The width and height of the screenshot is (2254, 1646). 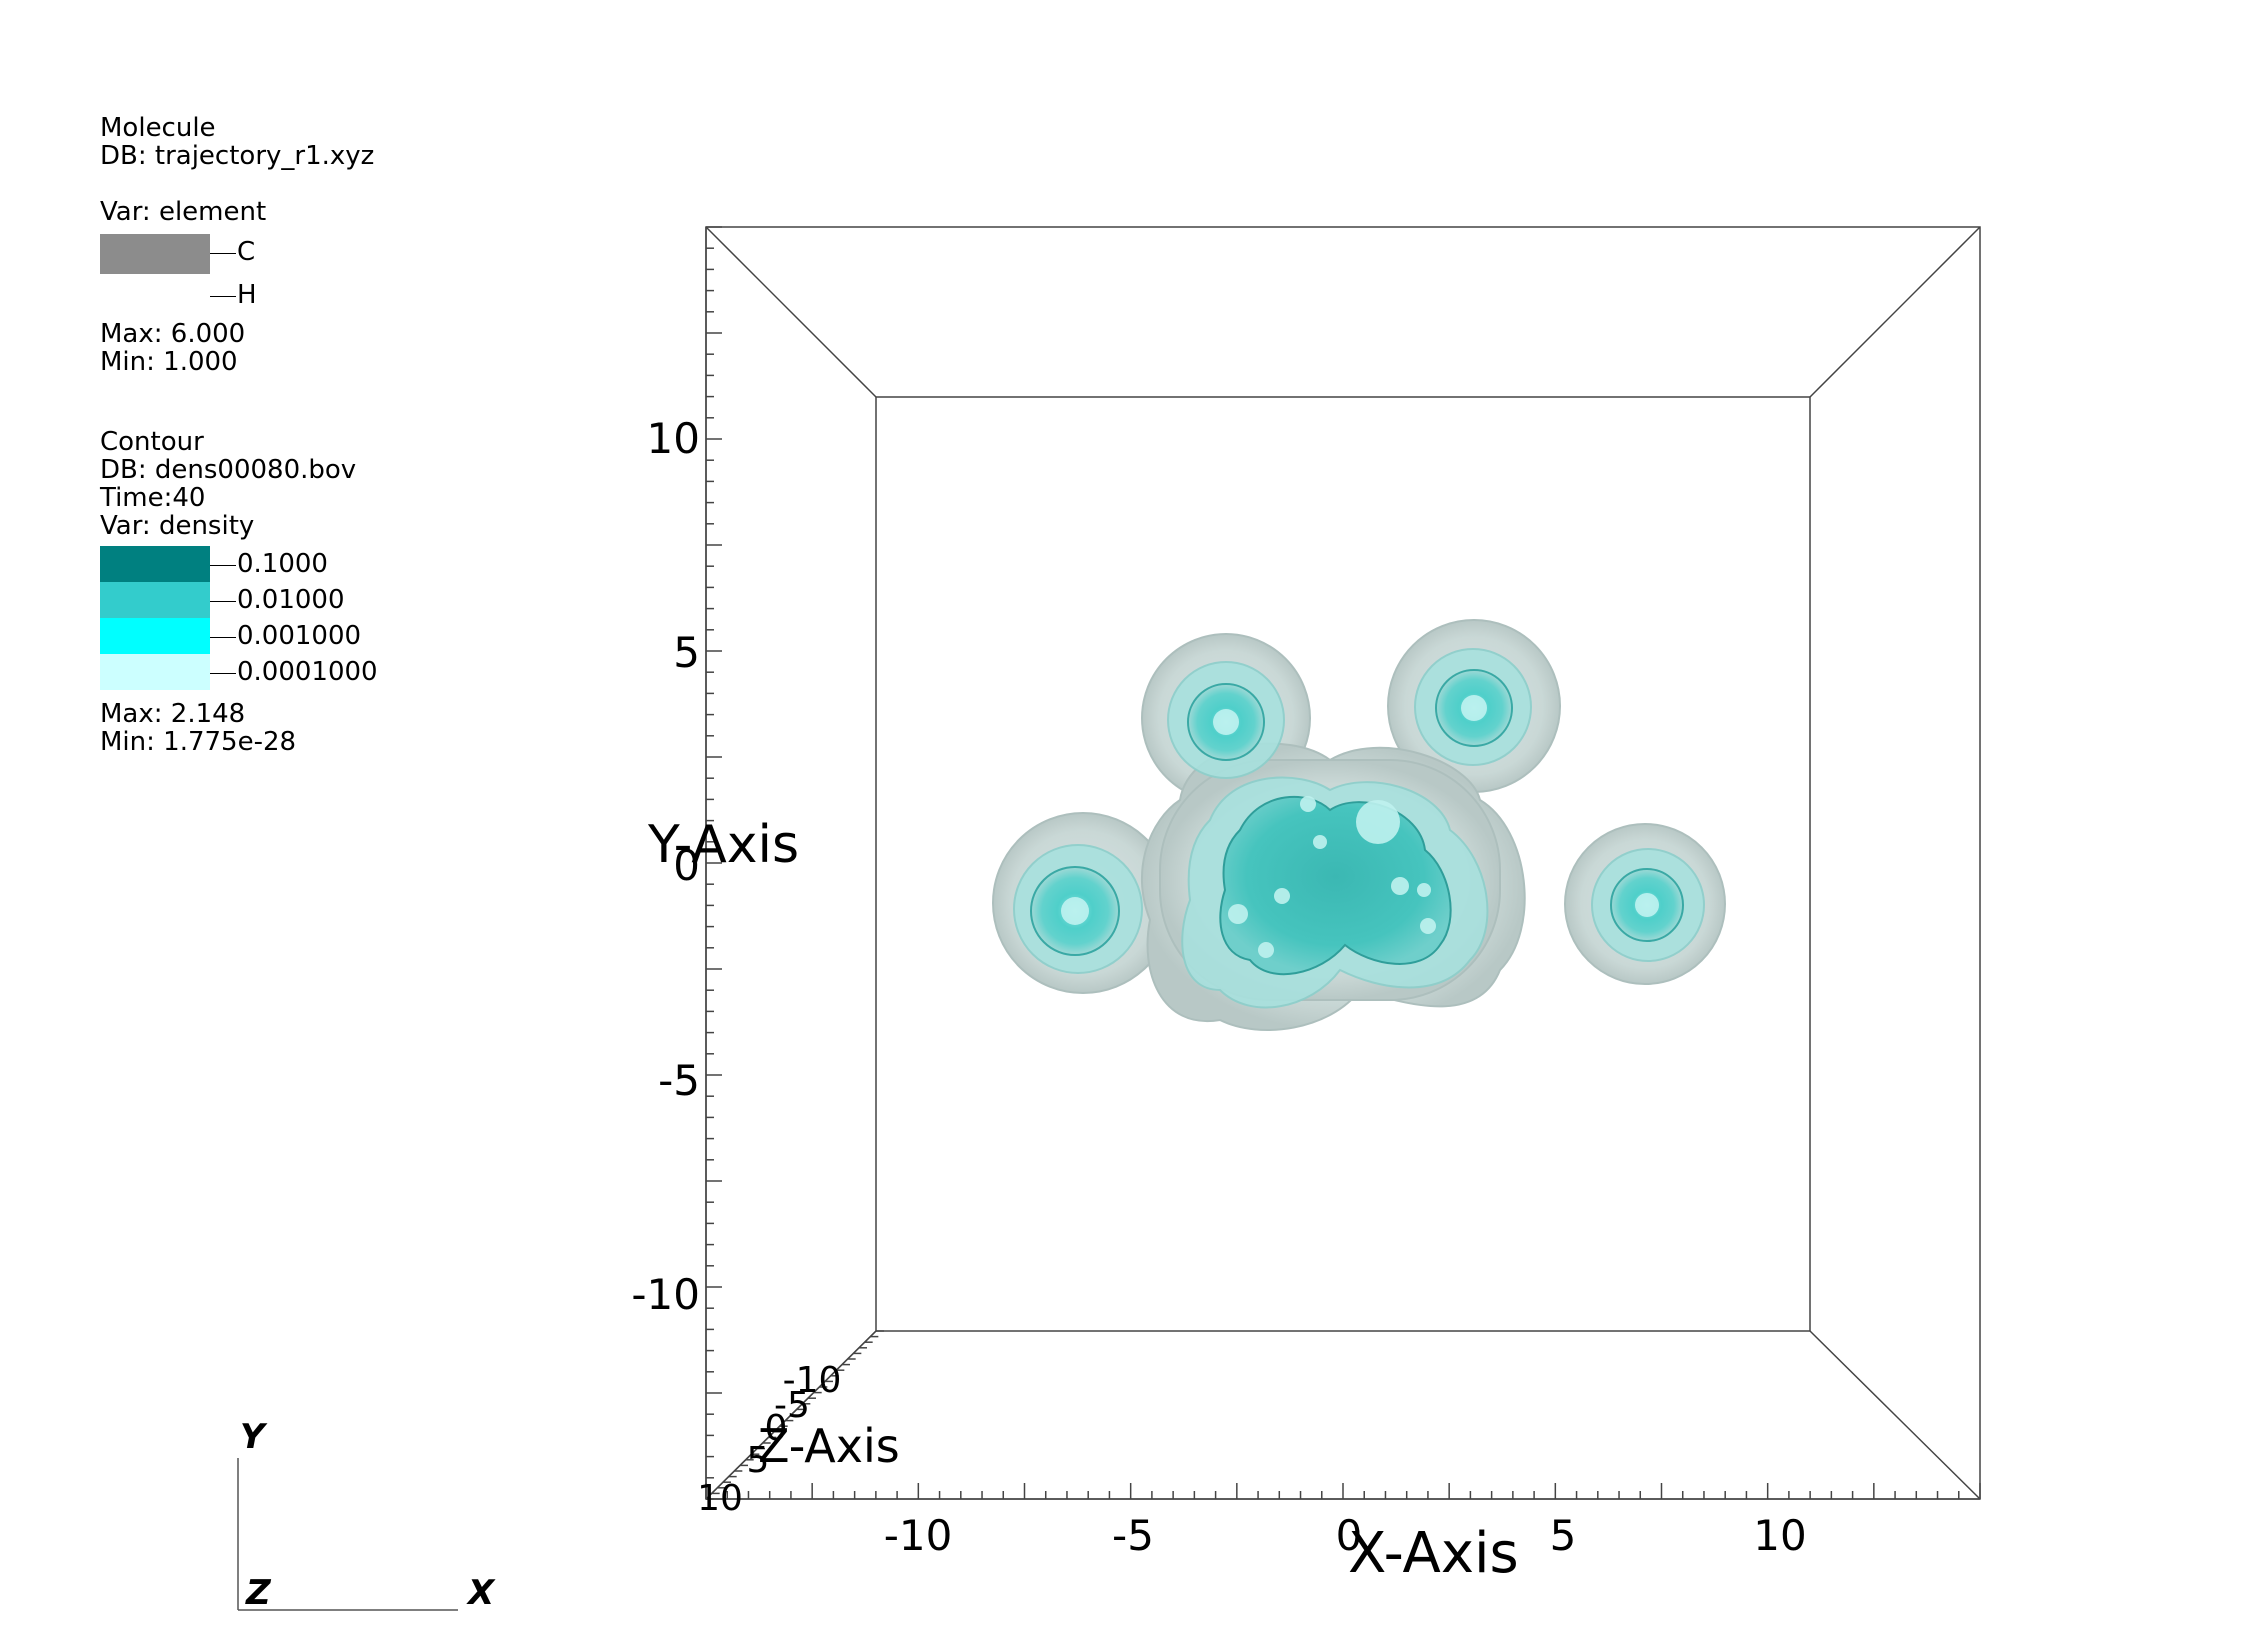 I want to click on z-tick-label: -5, so click(x=792, y=1405).